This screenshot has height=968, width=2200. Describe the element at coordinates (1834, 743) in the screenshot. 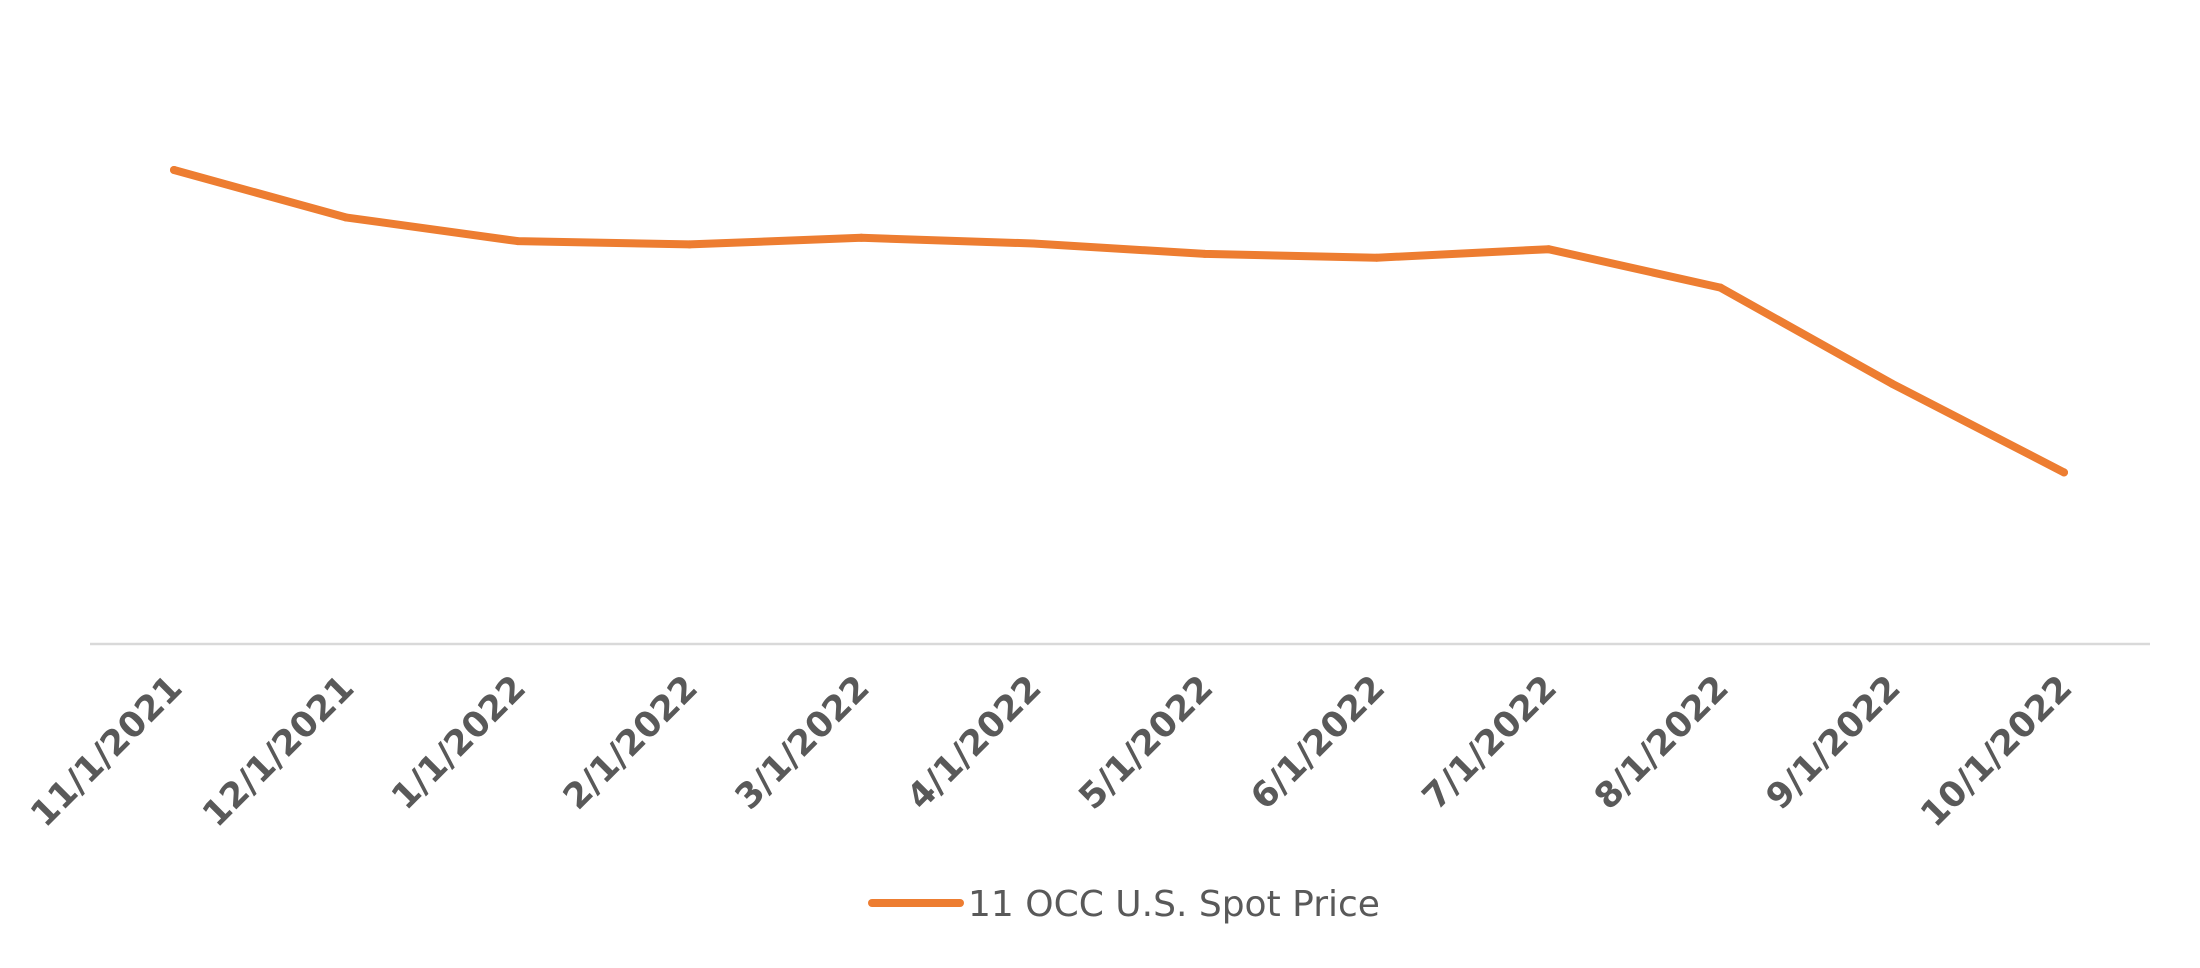

I see `x-tick-label: 9/1/2022` at that location.